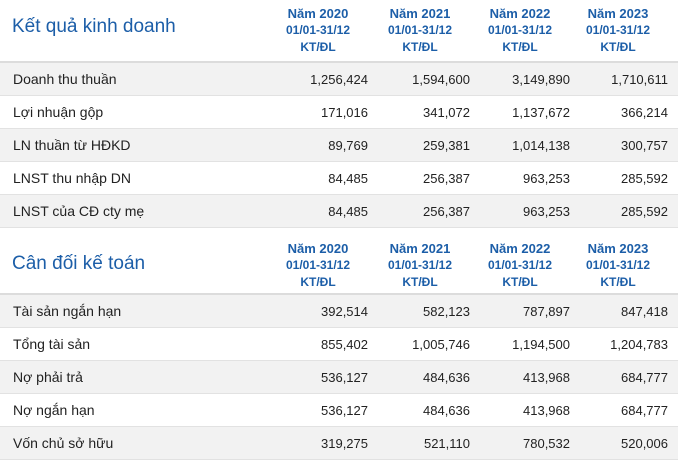  What do you see at coordinates (541, 145) in the screenshot?
I see `row-value: 1,014,138` at bounding box center [541, 145].